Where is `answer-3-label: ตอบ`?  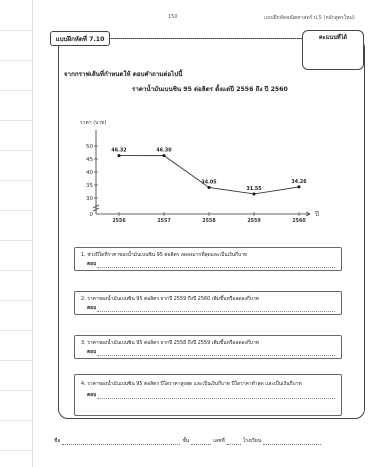 answer-3-label: ตอบ is located at coordinates (92, 352).